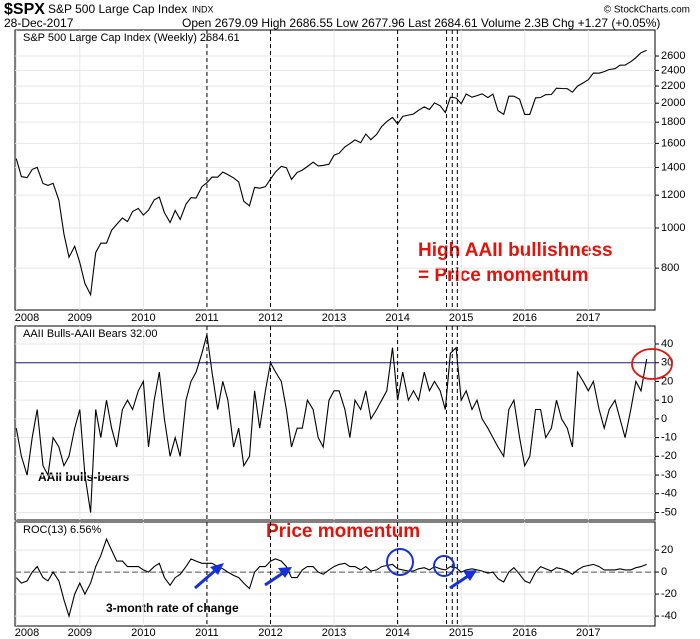  What do you see at coordinates (203, 9) in the screenshot?
I see `exchange: INDX` at bounding box center [203, 9].